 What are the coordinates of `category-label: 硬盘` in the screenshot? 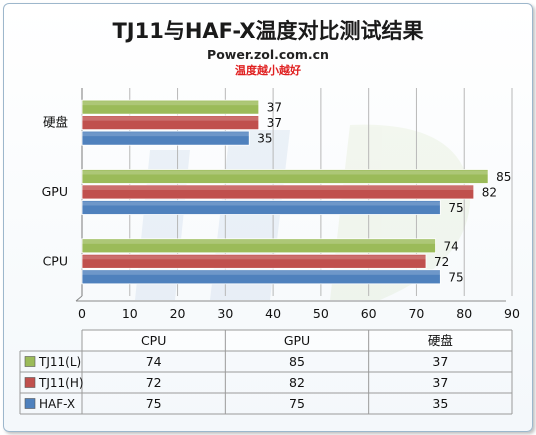 It's located at (55, 122).